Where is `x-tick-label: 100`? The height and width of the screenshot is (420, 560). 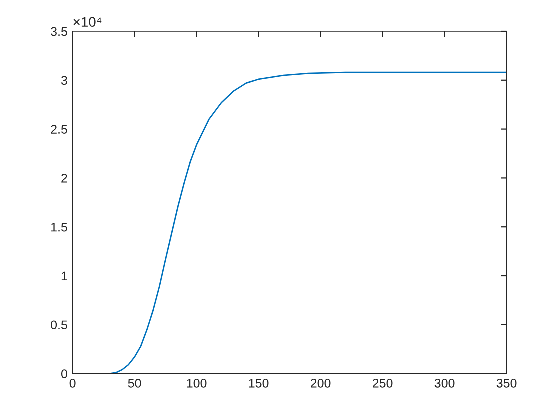 x-tick-label: 100 is located at coordinates (197, 383).